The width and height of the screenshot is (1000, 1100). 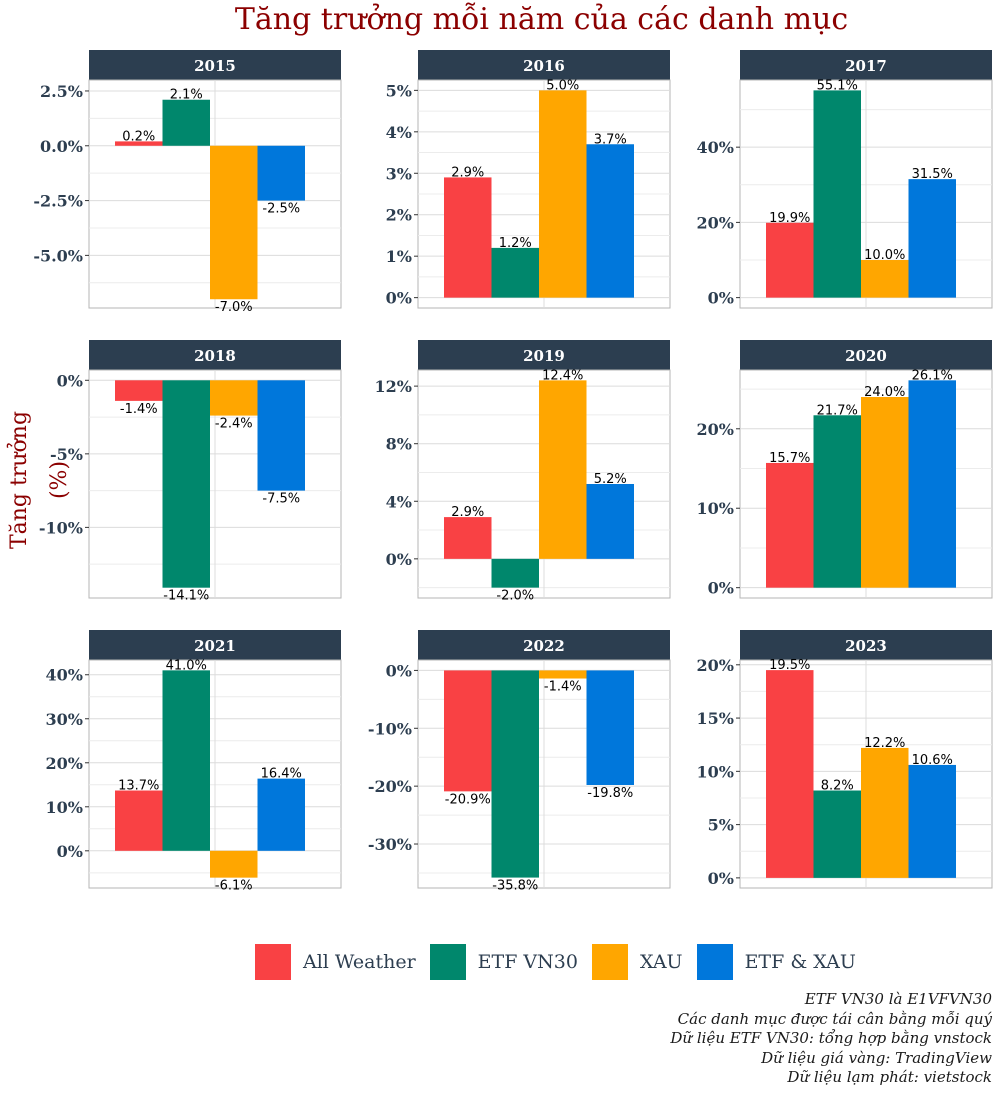 I want to click on legend-item: ETF VN30, so click(x=503, y=962).